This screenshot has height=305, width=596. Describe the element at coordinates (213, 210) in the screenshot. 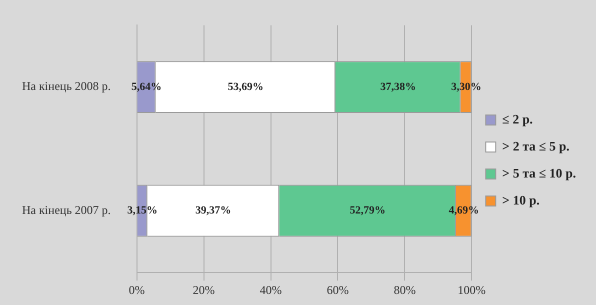

I see `data-label: 39,37%` at that location.